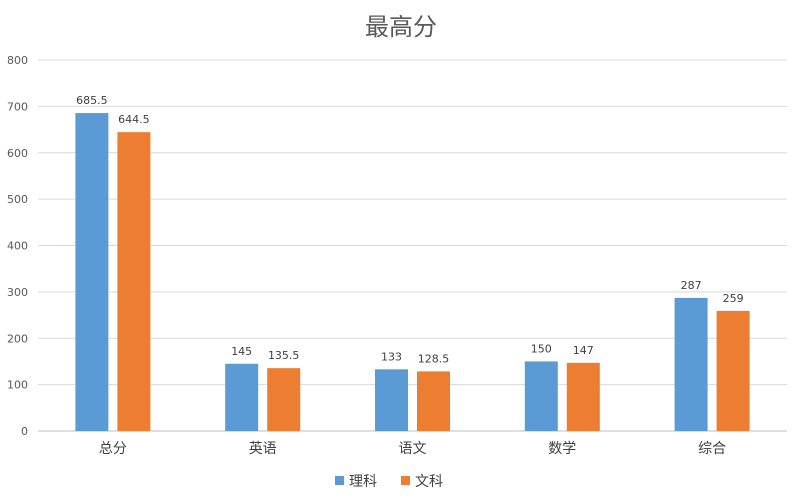 The height and width of the screenshot is (504, 803). I want to click on data-label: 135.5, so click(284, 355).